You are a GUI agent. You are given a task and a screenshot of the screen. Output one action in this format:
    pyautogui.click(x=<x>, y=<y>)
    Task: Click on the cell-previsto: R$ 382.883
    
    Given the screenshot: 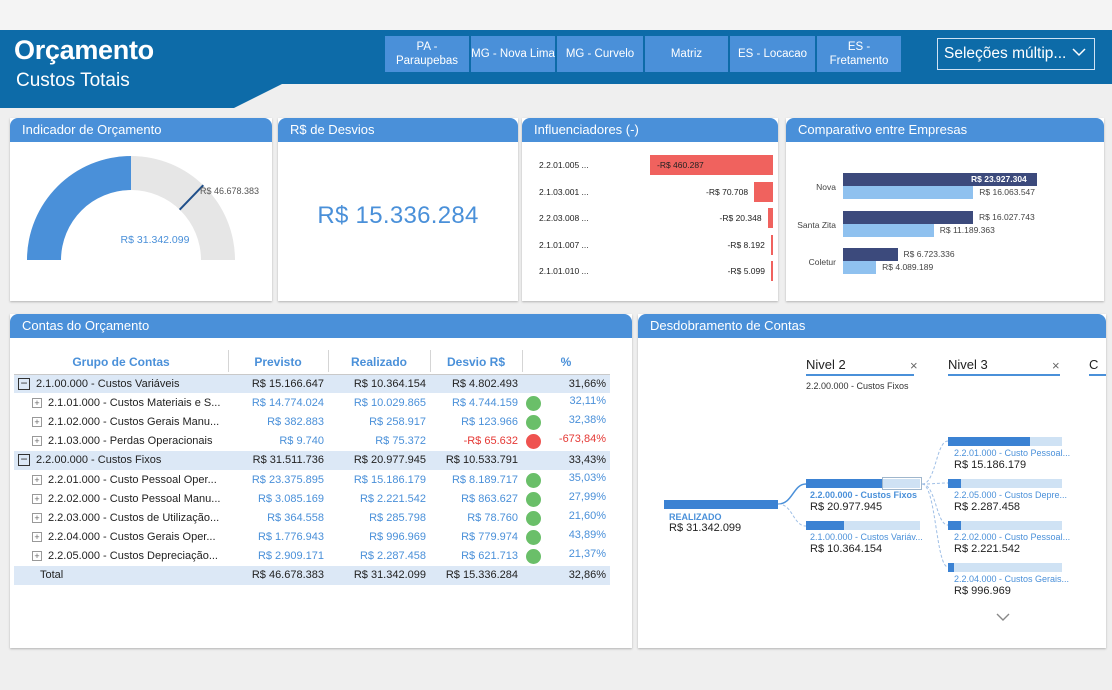 What is the action you would take?
    pyautogui.click(x=295, y=421)
    